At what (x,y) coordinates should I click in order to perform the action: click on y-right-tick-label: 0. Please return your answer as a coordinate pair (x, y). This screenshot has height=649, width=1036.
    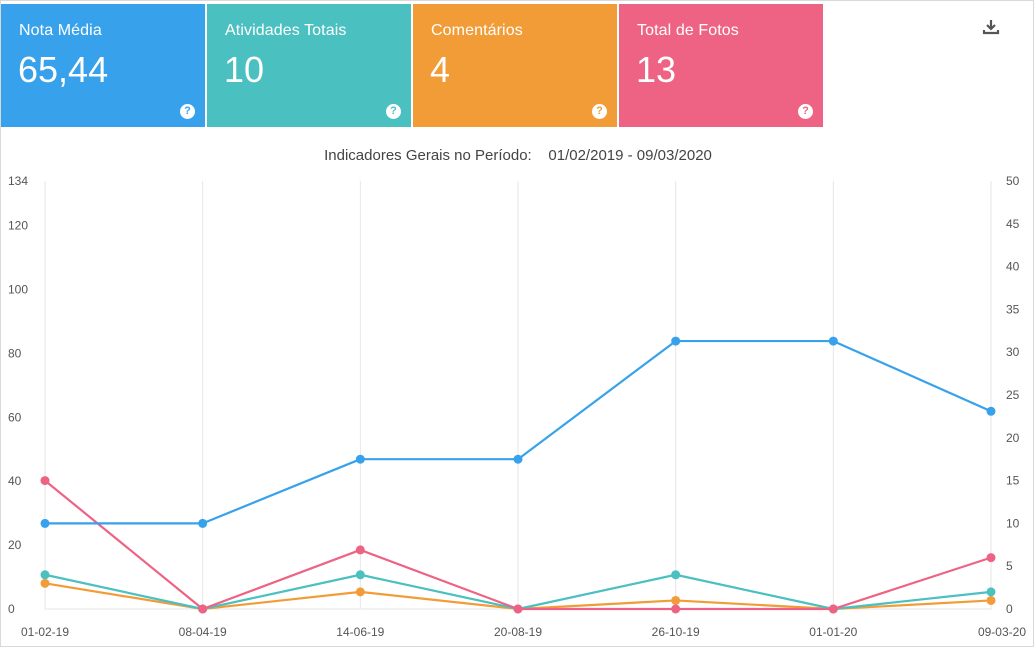
    Looking at the image, I should click on (1009, 609).